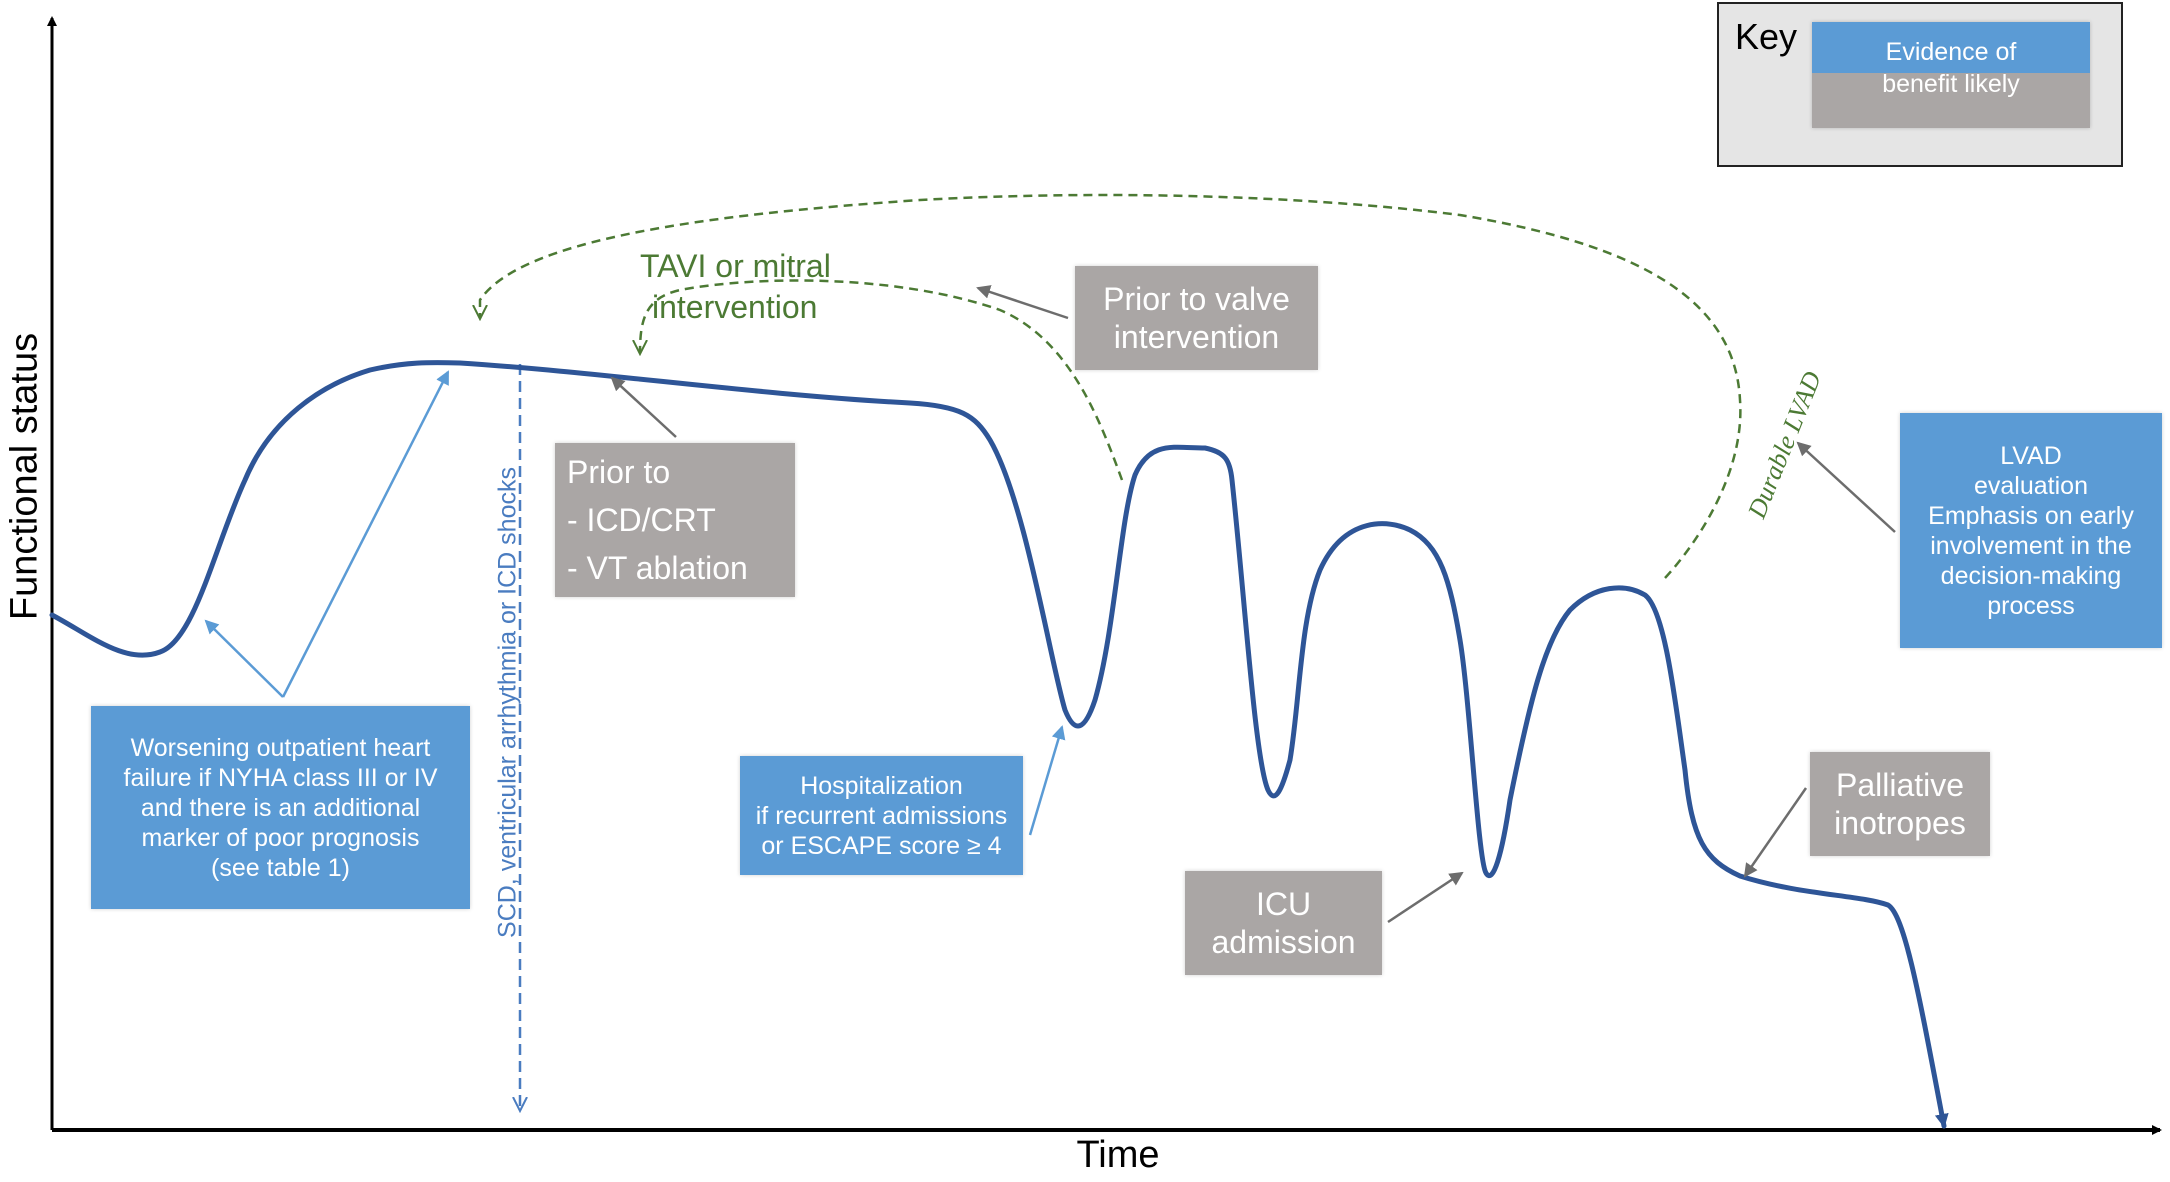 The width and height of the screenshot is (2170, 1182). I want to click on worsening-line-1: Worsening outpatient heart, so click(280, 747).